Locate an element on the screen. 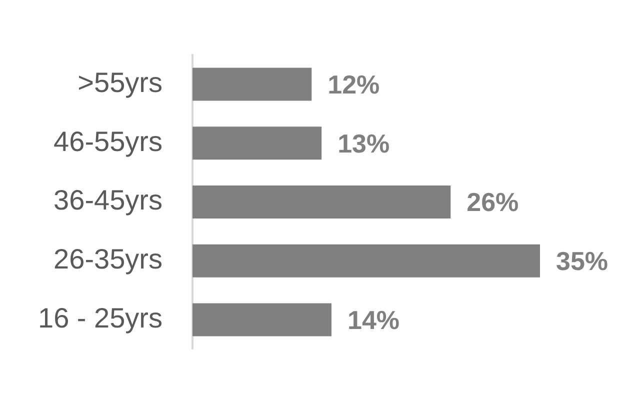 The height and width of the screenshot is (404, 623). y-tick-label: 36-45yrs is located at coordinates (108, 200).